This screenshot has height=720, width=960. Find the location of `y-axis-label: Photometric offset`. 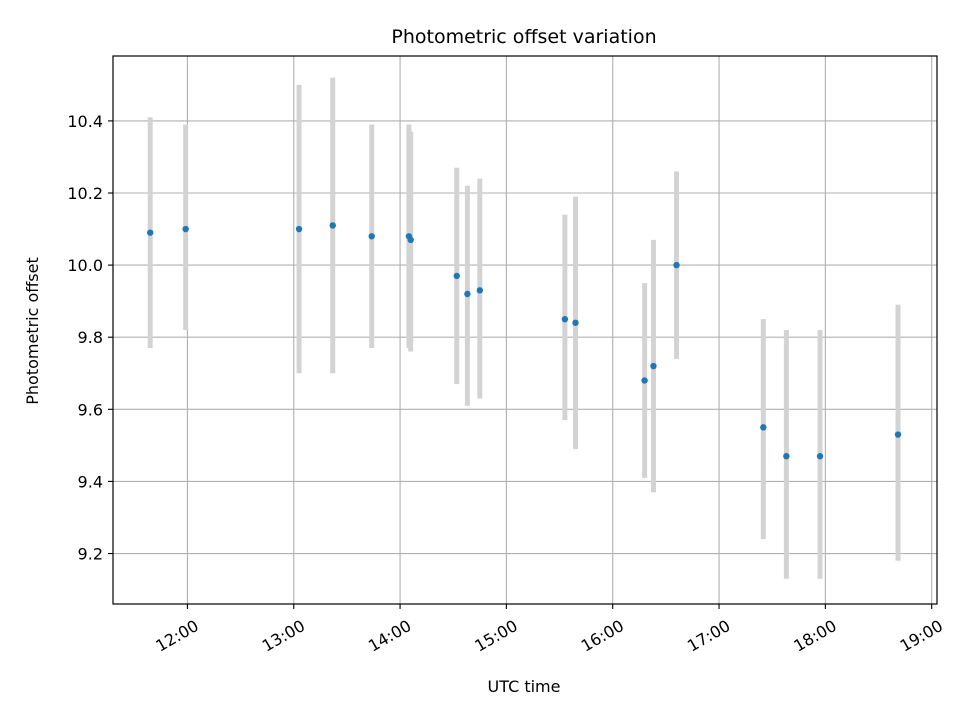

y-axis-label: Photometric offset is located at coordinates (32, 331).